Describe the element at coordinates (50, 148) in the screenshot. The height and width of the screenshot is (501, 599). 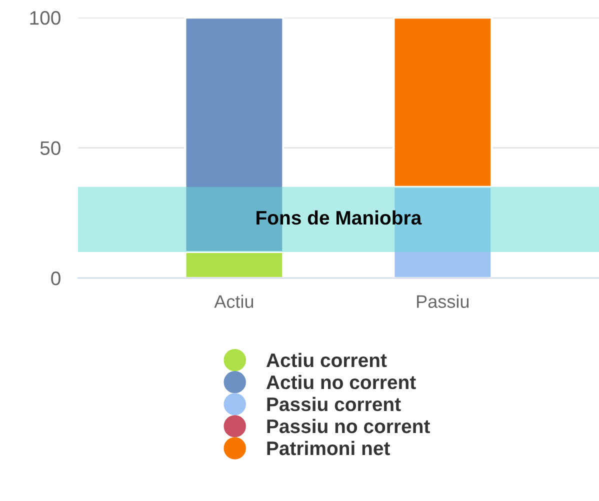
I see `y-tick-label: 50` at that location.